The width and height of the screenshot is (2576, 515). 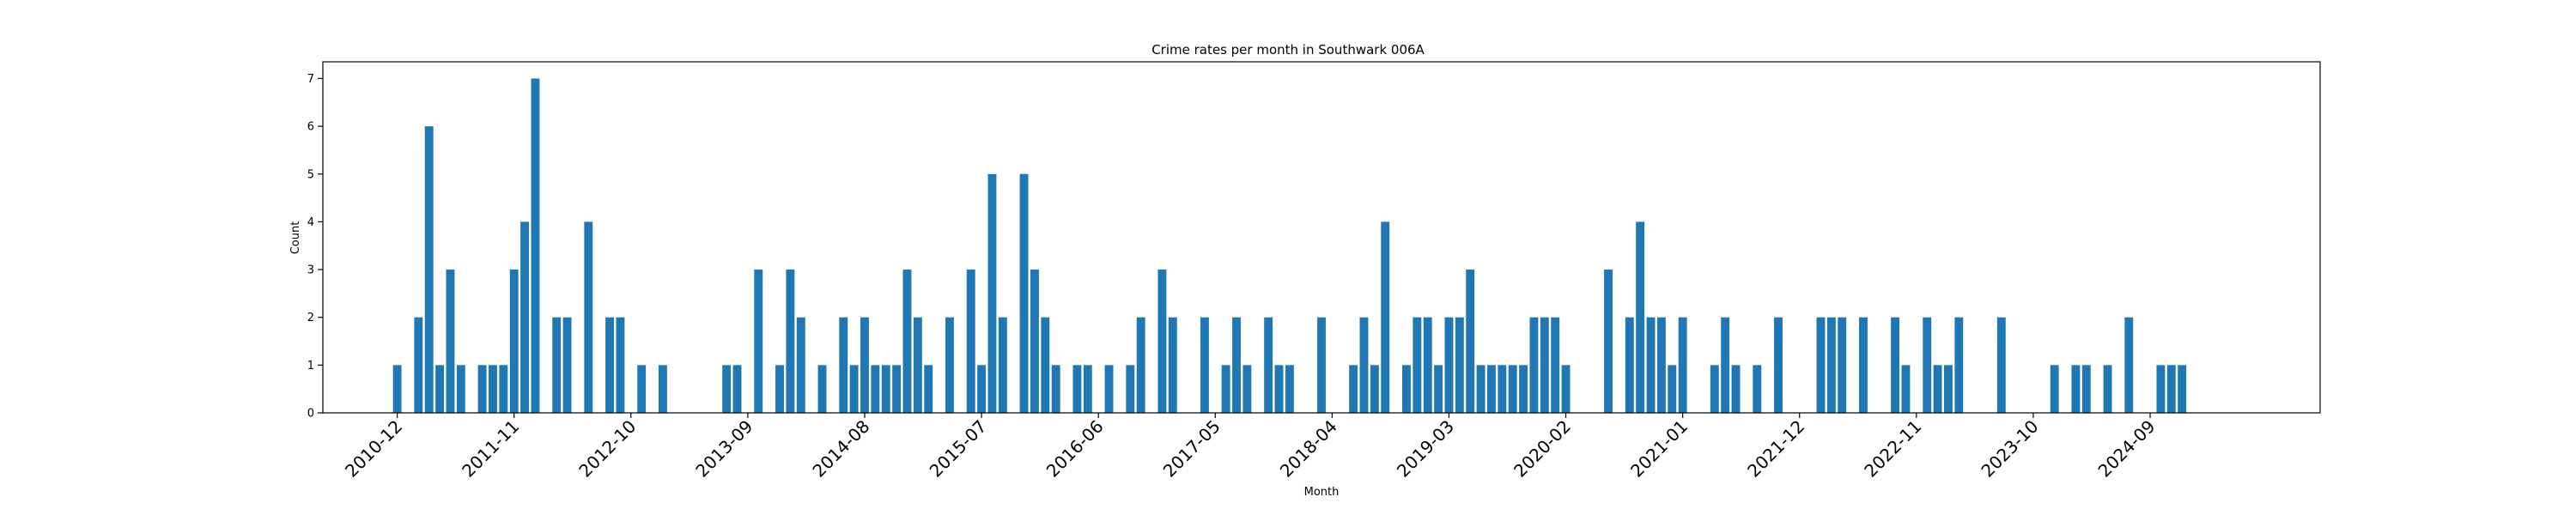 What do you see at coordinates (311, 318) in the screenshot?
I see `y-tick-label: 2` at bounding box center [311, 318].